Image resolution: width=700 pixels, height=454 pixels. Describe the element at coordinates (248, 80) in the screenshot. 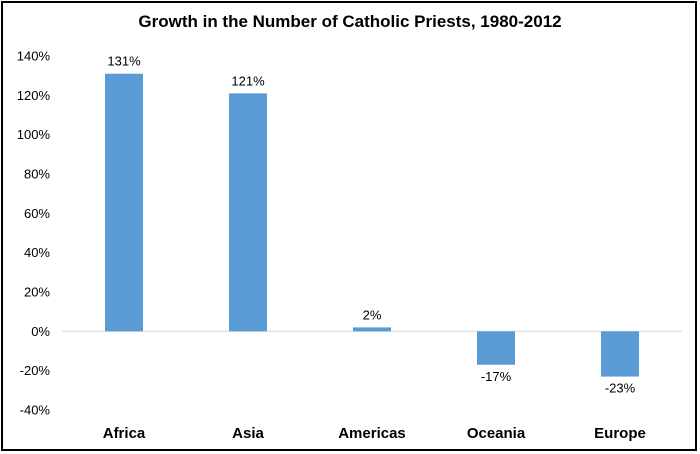

I see `data-label-asia: 121%` at that location.